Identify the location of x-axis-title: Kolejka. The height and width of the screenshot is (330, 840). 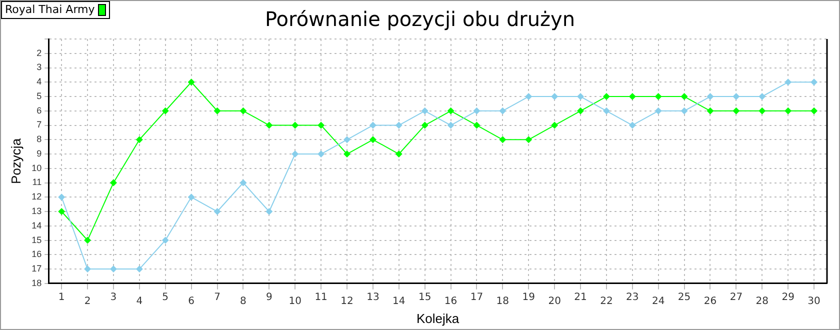
(438, 318).